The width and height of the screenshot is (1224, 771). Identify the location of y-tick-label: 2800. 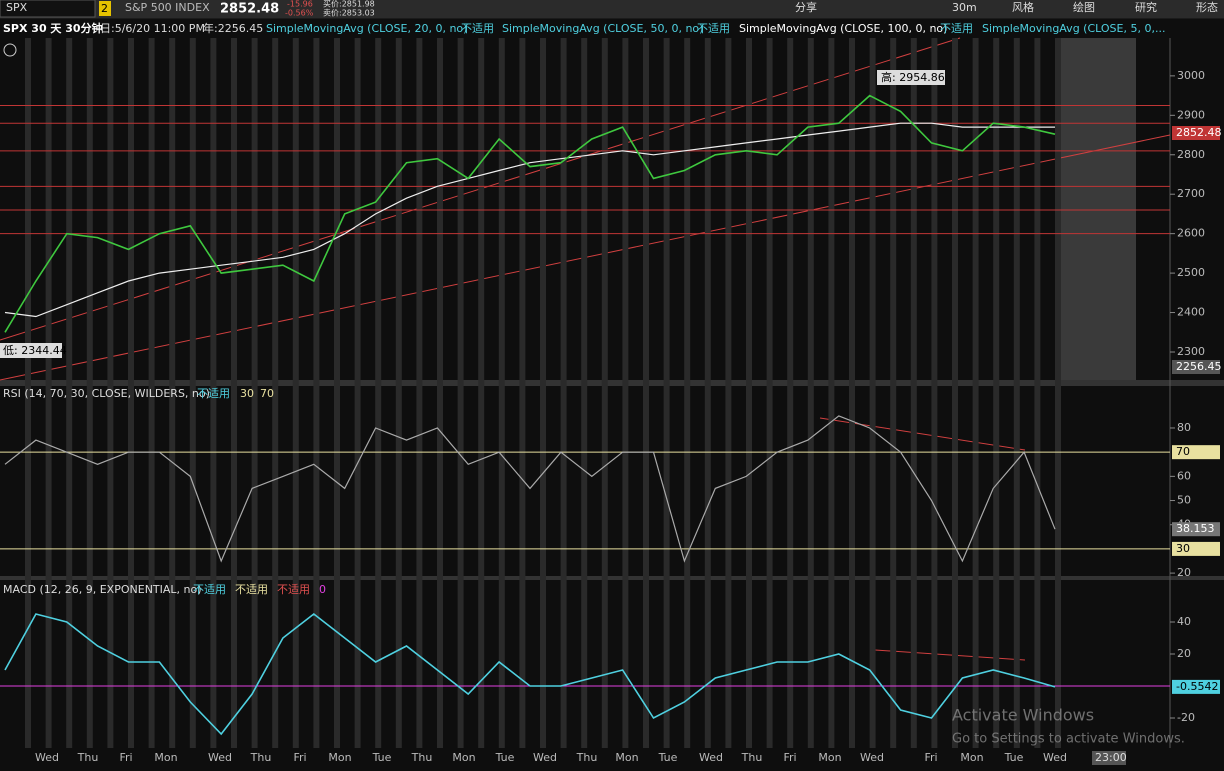
(1191, 154).